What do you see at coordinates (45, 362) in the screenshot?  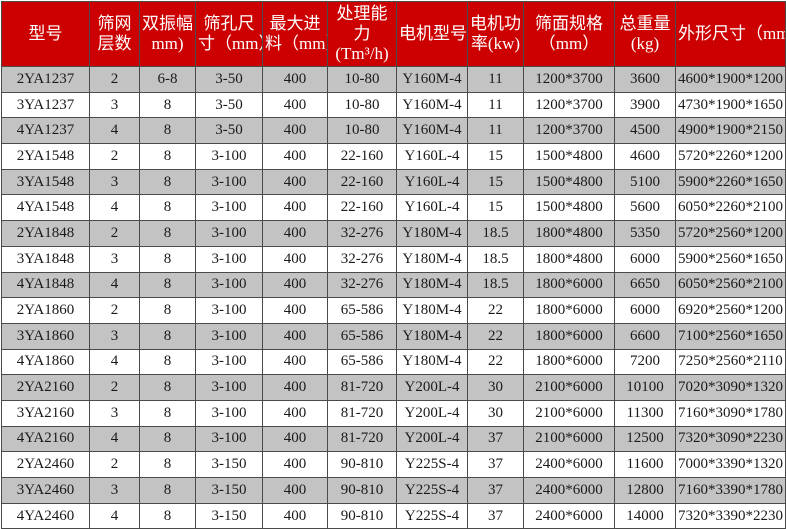 I see `cell-model: 4YA1860` at bounding box center [45, 362].